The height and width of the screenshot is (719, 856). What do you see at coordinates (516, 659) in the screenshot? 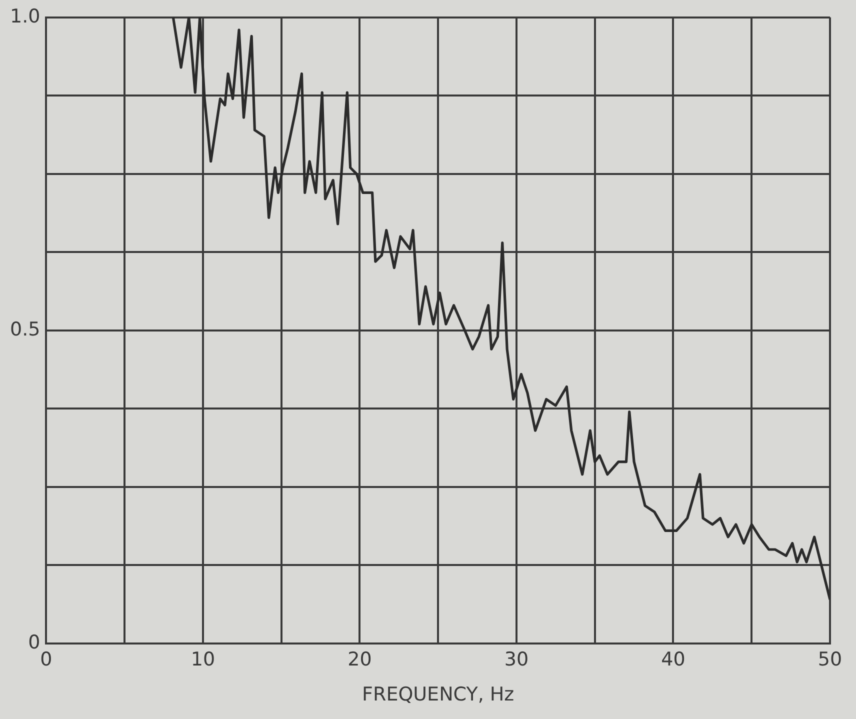
I see `x-tick-label: 30` at bounding box center [516, 659].